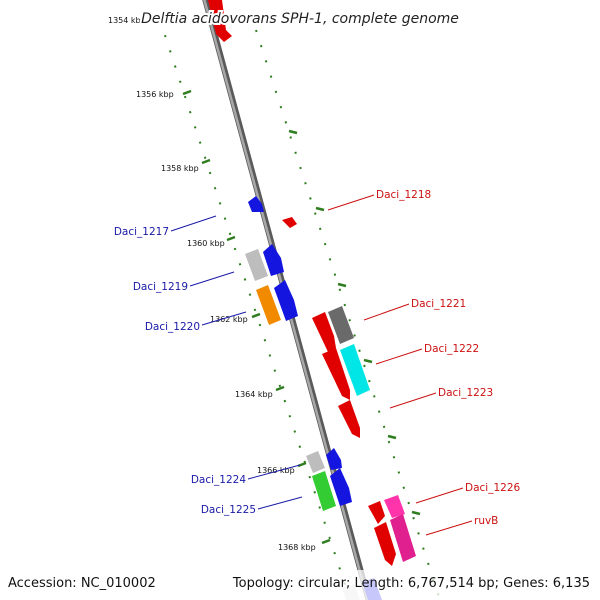 This screenshot has height=600, width=600. What do you see at coordinates (236, 362) in the screenshot?
I see `left-label-connectors` at bounding box center [236, 362].